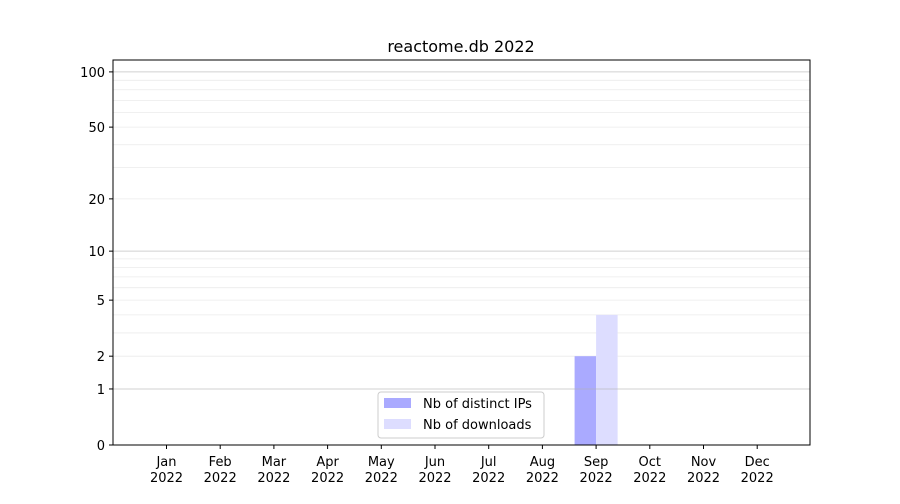 This screenshot has height=504, width=900. What do you see at coordinates (327, 470) in the screenshot?
I see `x-tick-label: Apr 2022` at bounding box center [327, 470].